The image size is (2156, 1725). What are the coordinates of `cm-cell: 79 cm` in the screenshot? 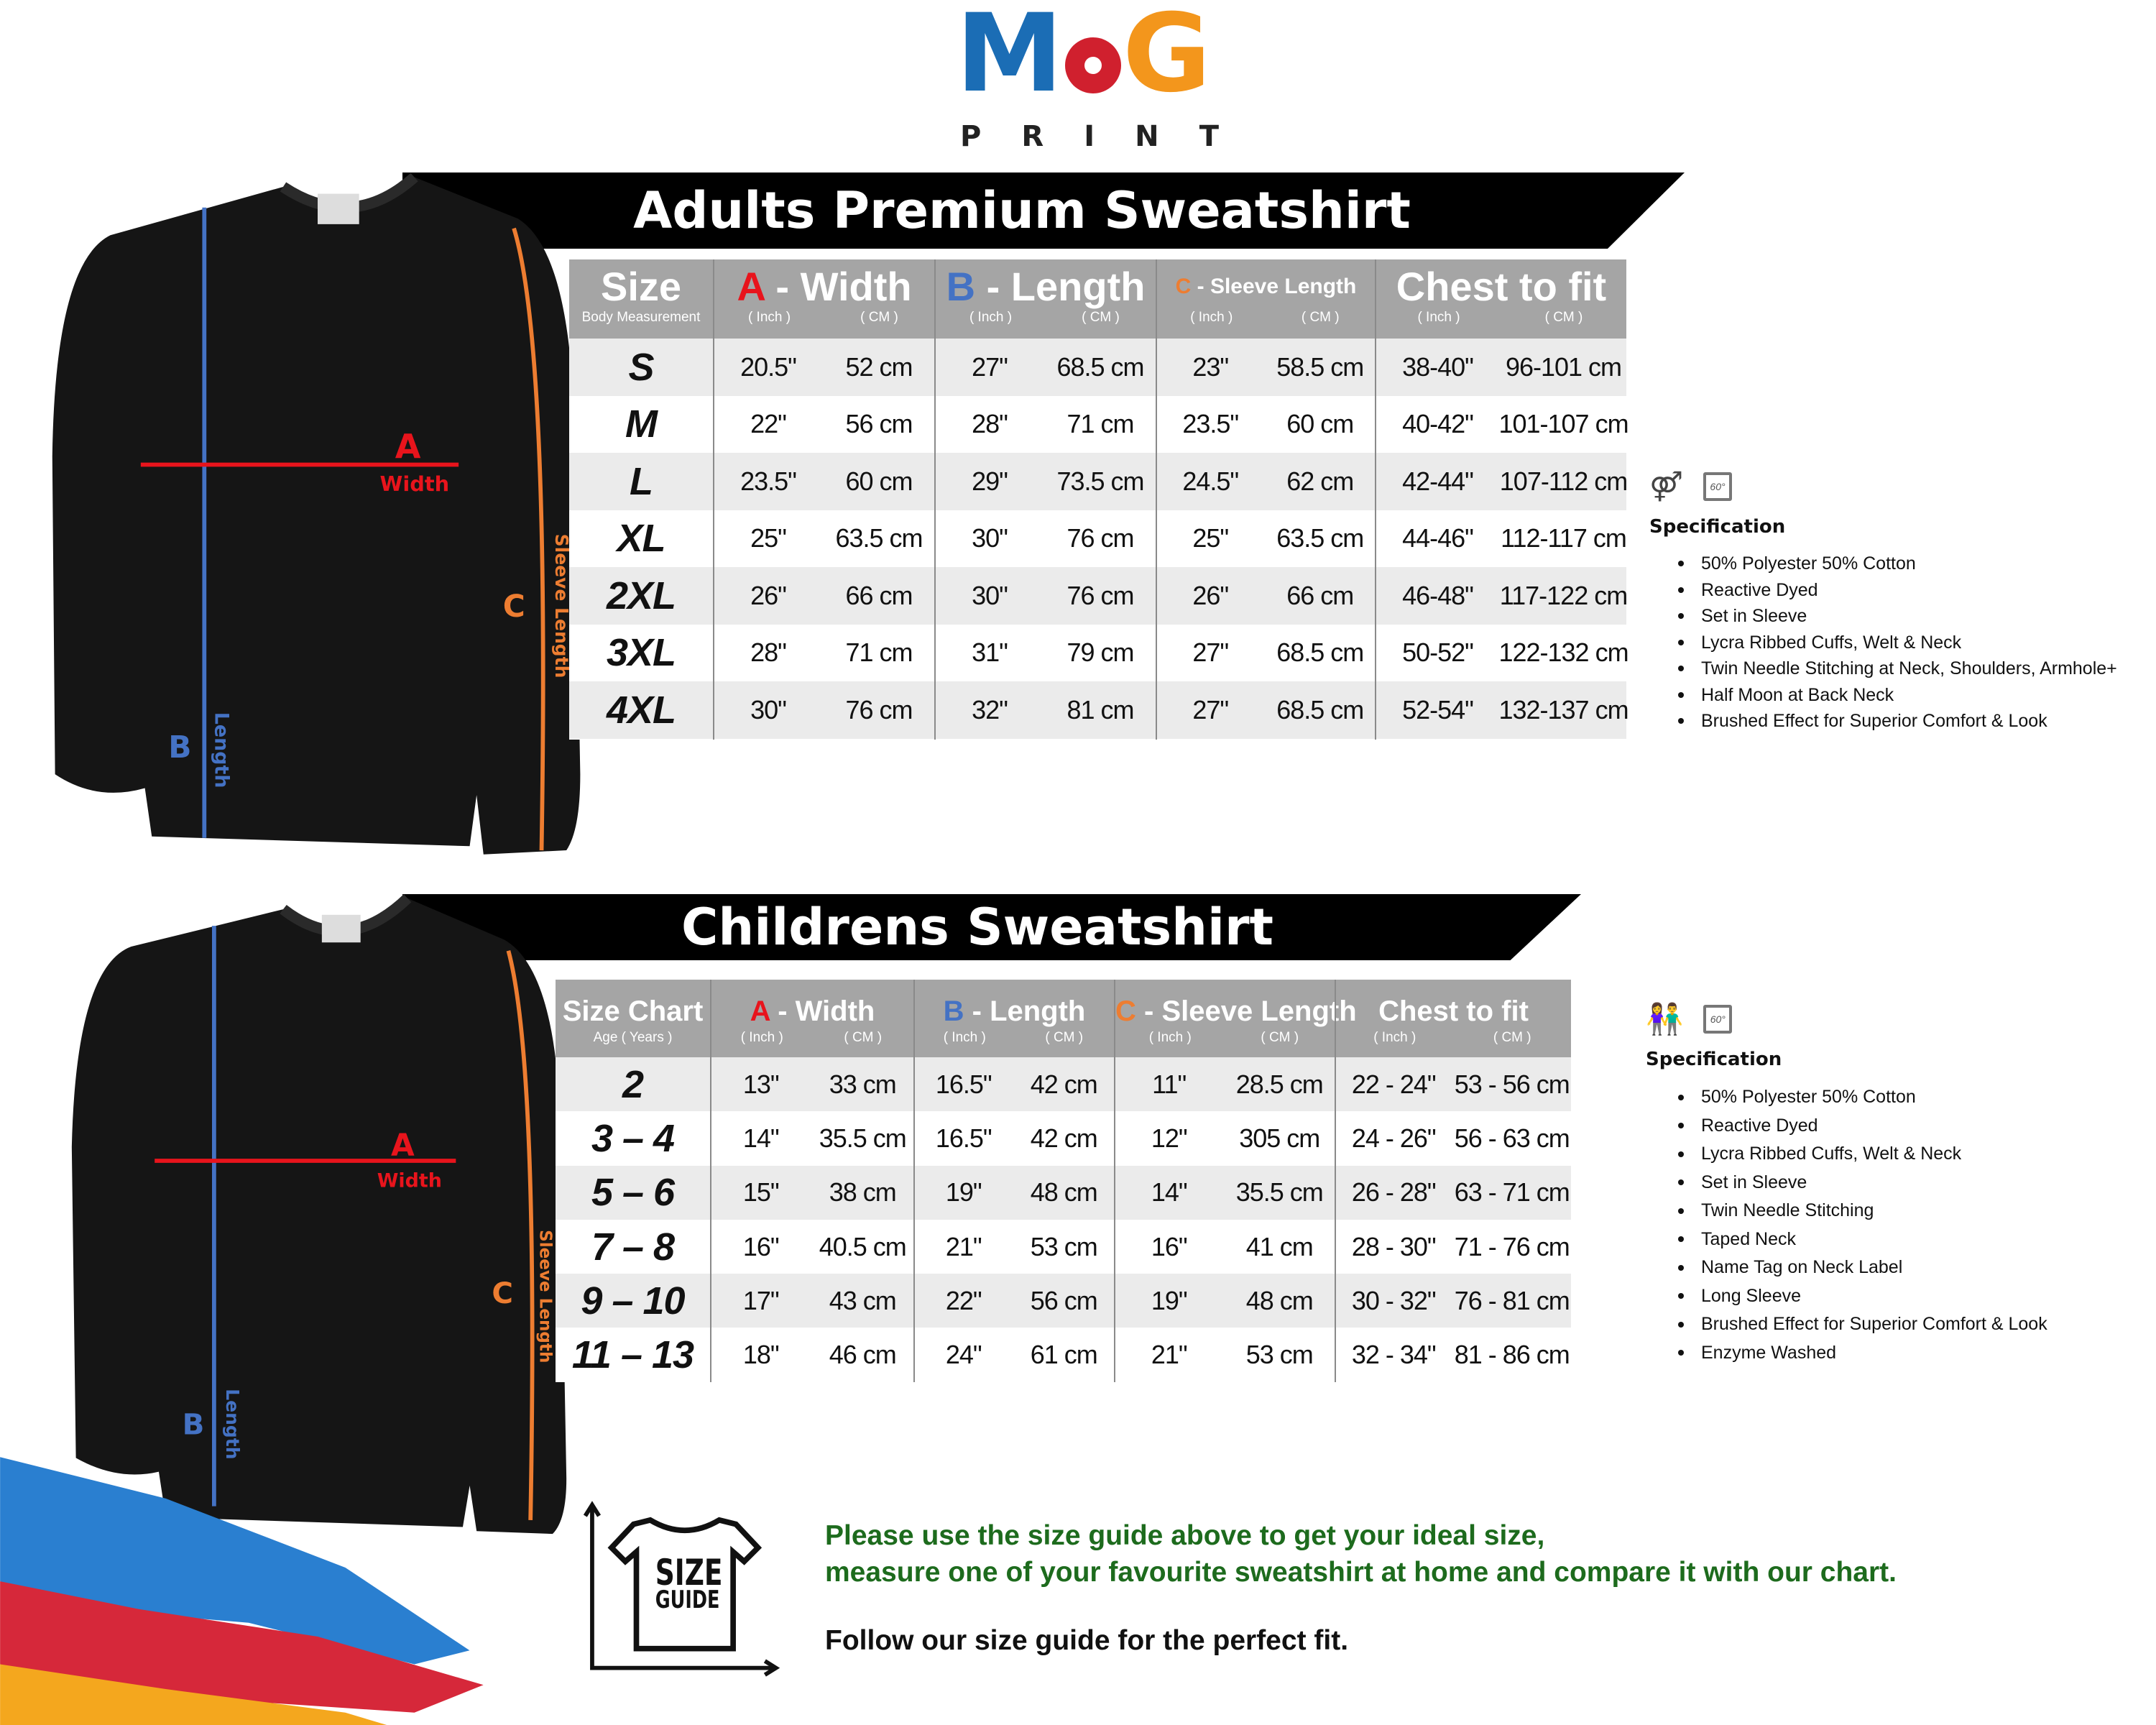 It's located at (1100, 653).